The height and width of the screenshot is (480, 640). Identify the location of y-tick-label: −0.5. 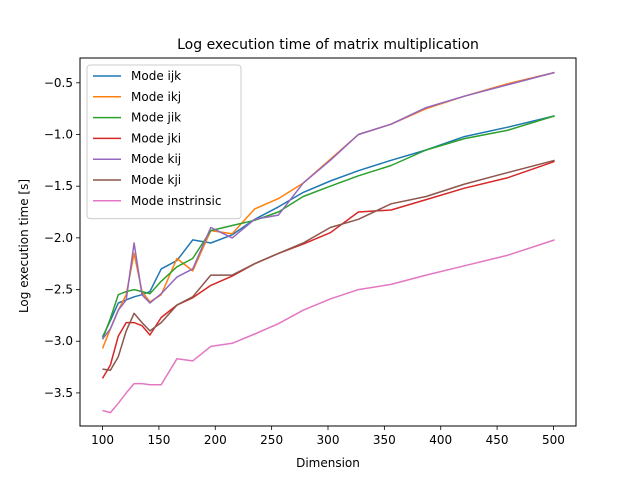
(58, 83).